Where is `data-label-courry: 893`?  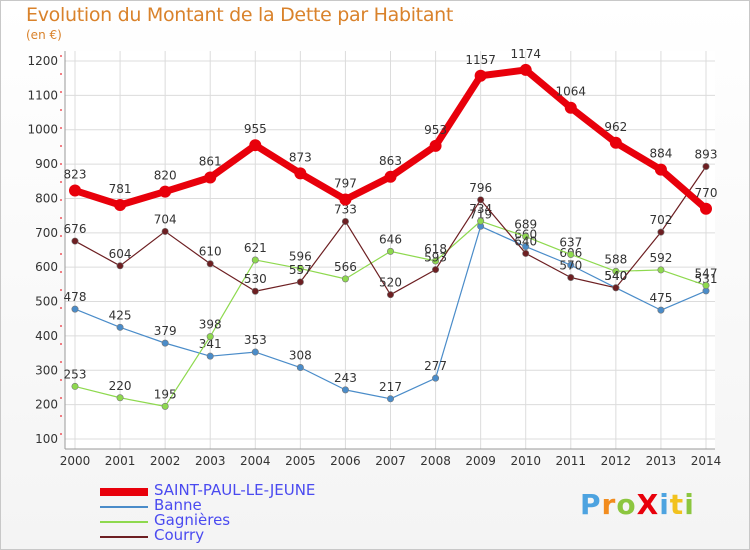 data-label-courry: 893 is located at coordinates (706, 154).